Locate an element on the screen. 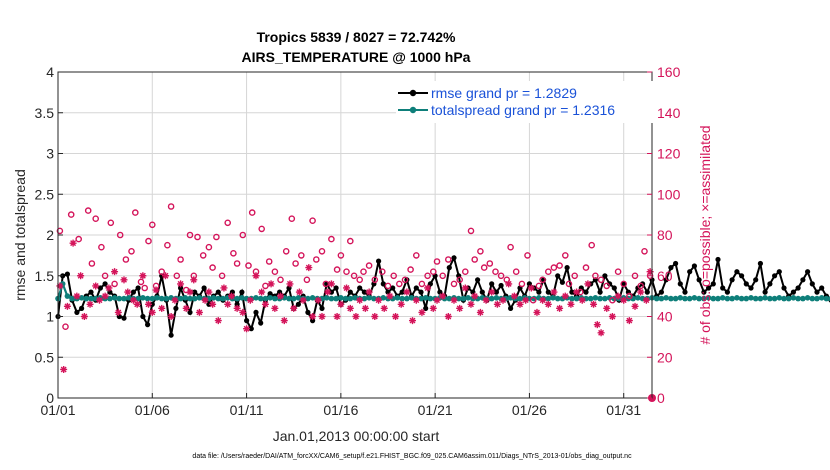 The height and width of the screenshot is (470, 830). y-tick-left-label: 3 is located at coordinates (50, 154).